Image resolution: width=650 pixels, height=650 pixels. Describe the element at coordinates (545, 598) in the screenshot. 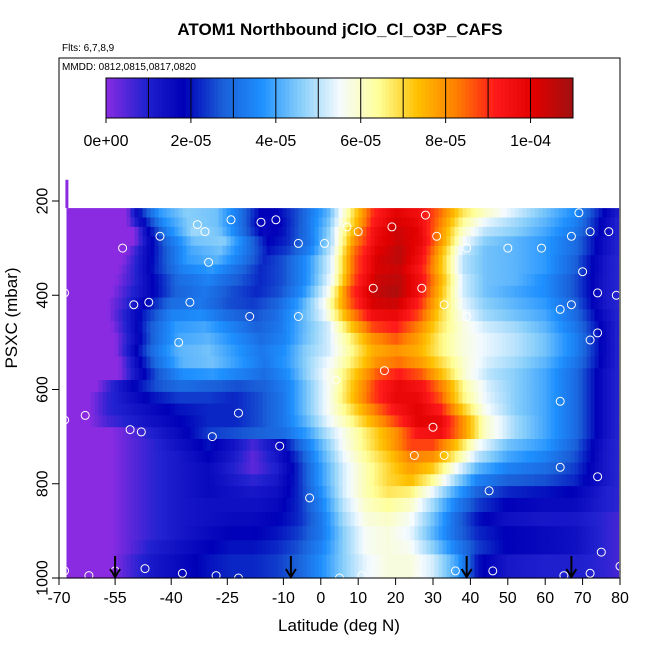

I see `x-tick-label: 60` at that location.